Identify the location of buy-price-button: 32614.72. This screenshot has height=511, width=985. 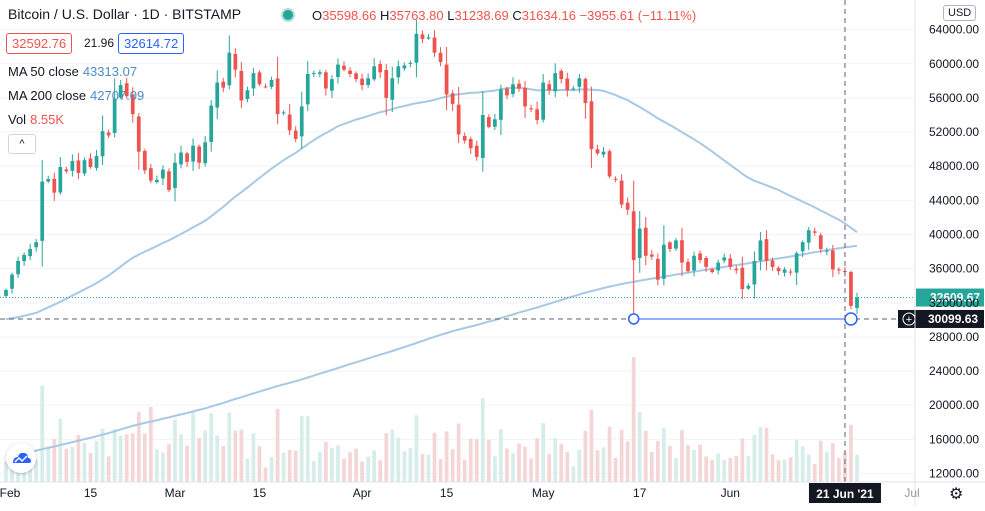
(151, 43).